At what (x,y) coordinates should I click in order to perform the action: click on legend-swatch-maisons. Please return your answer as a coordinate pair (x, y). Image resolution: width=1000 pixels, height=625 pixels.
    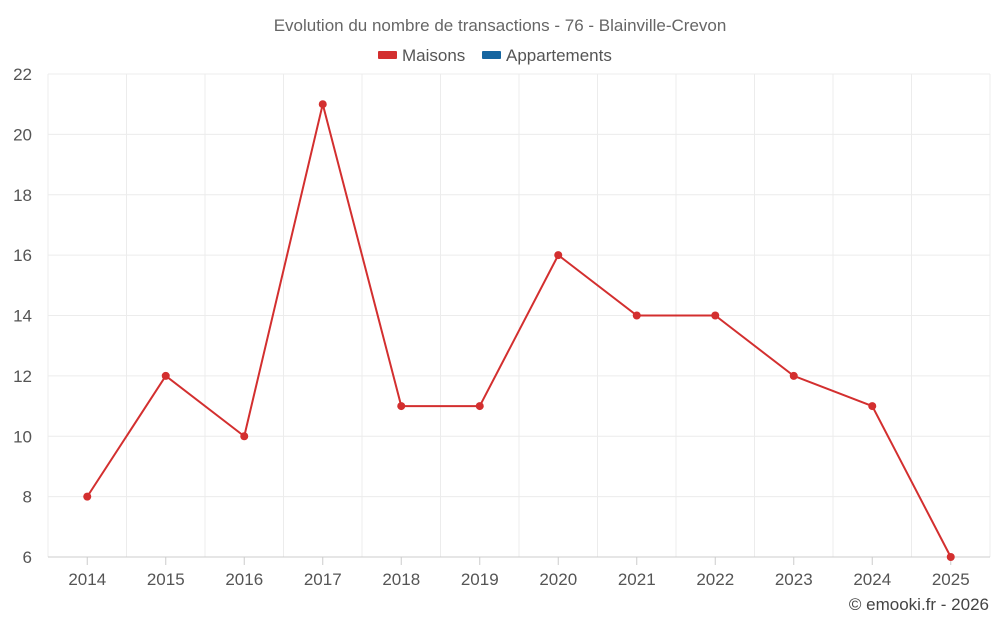
    Looking at the image, I should click on (387, 55).